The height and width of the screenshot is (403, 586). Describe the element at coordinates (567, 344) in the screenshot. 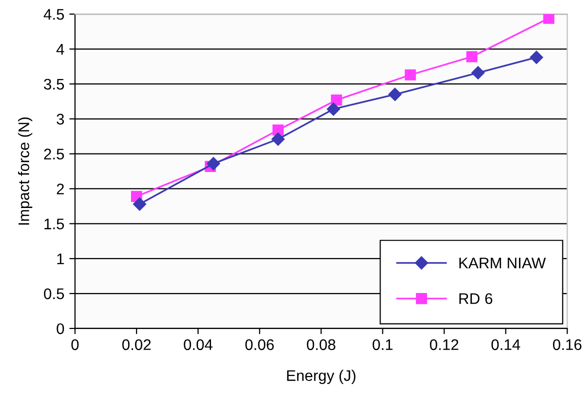

I see `x-tick-label: 0.16` at that location.